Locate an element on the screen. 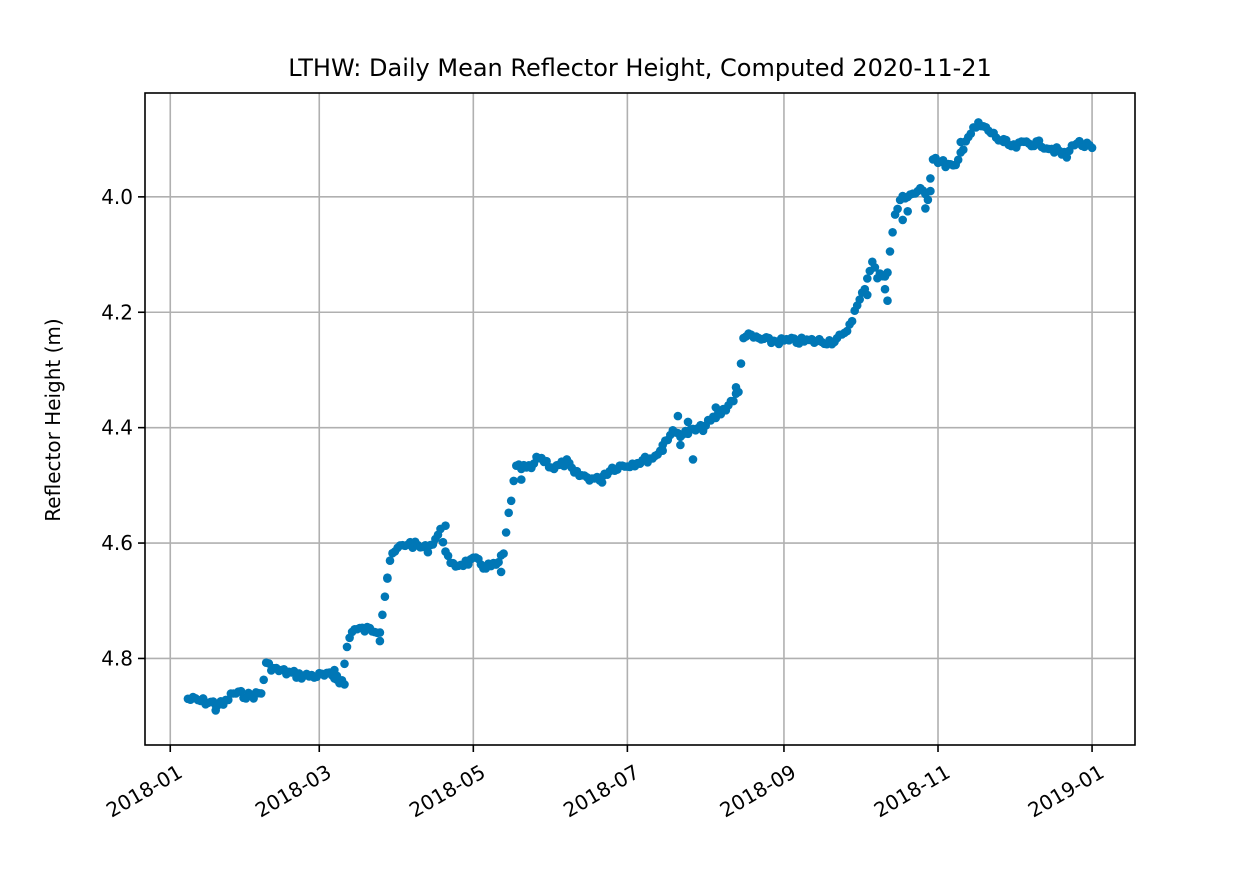  y-tick-label: 4.0 is located at coordinates (117, 197).